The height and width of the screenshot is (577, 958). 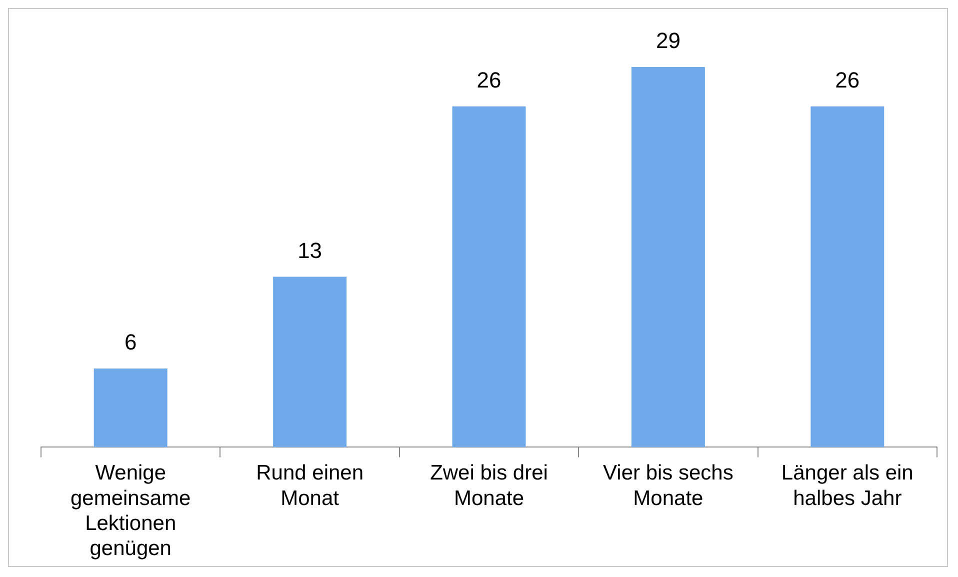 What do you see at coordinates (668, 486) in the screenshot?
I see `x-tick-label: Vier bis sechs Monate` at bounding box center [668, 486].